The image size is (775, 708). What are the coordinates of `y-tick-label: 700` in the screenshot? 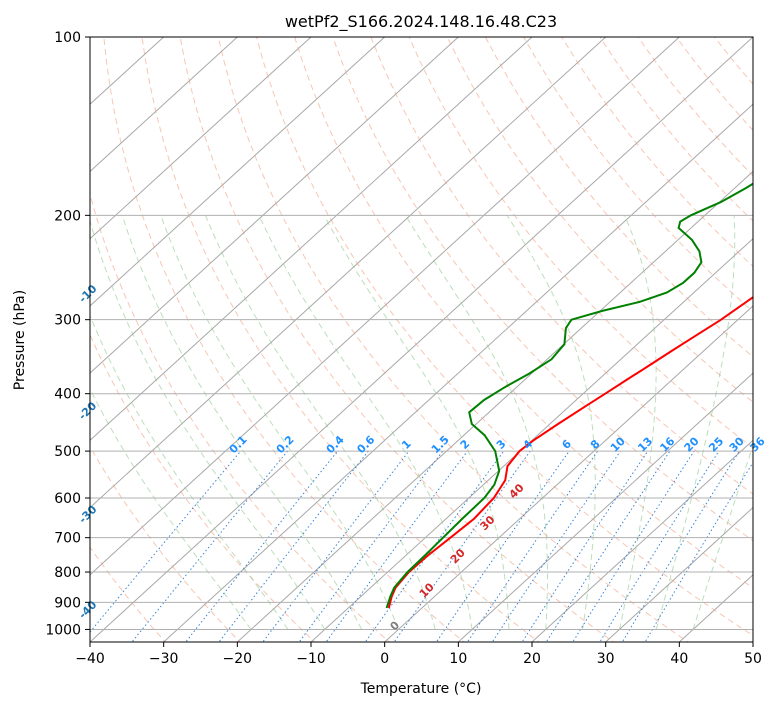 It's located at (67, 539).